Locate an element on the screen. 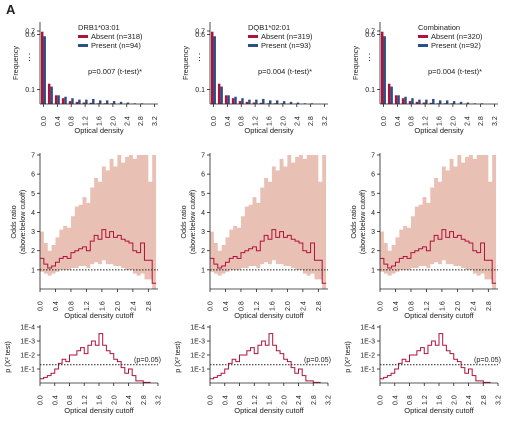  p-value-annotation: p=0.007 (t-test)* is located at coordinates (115, 71).